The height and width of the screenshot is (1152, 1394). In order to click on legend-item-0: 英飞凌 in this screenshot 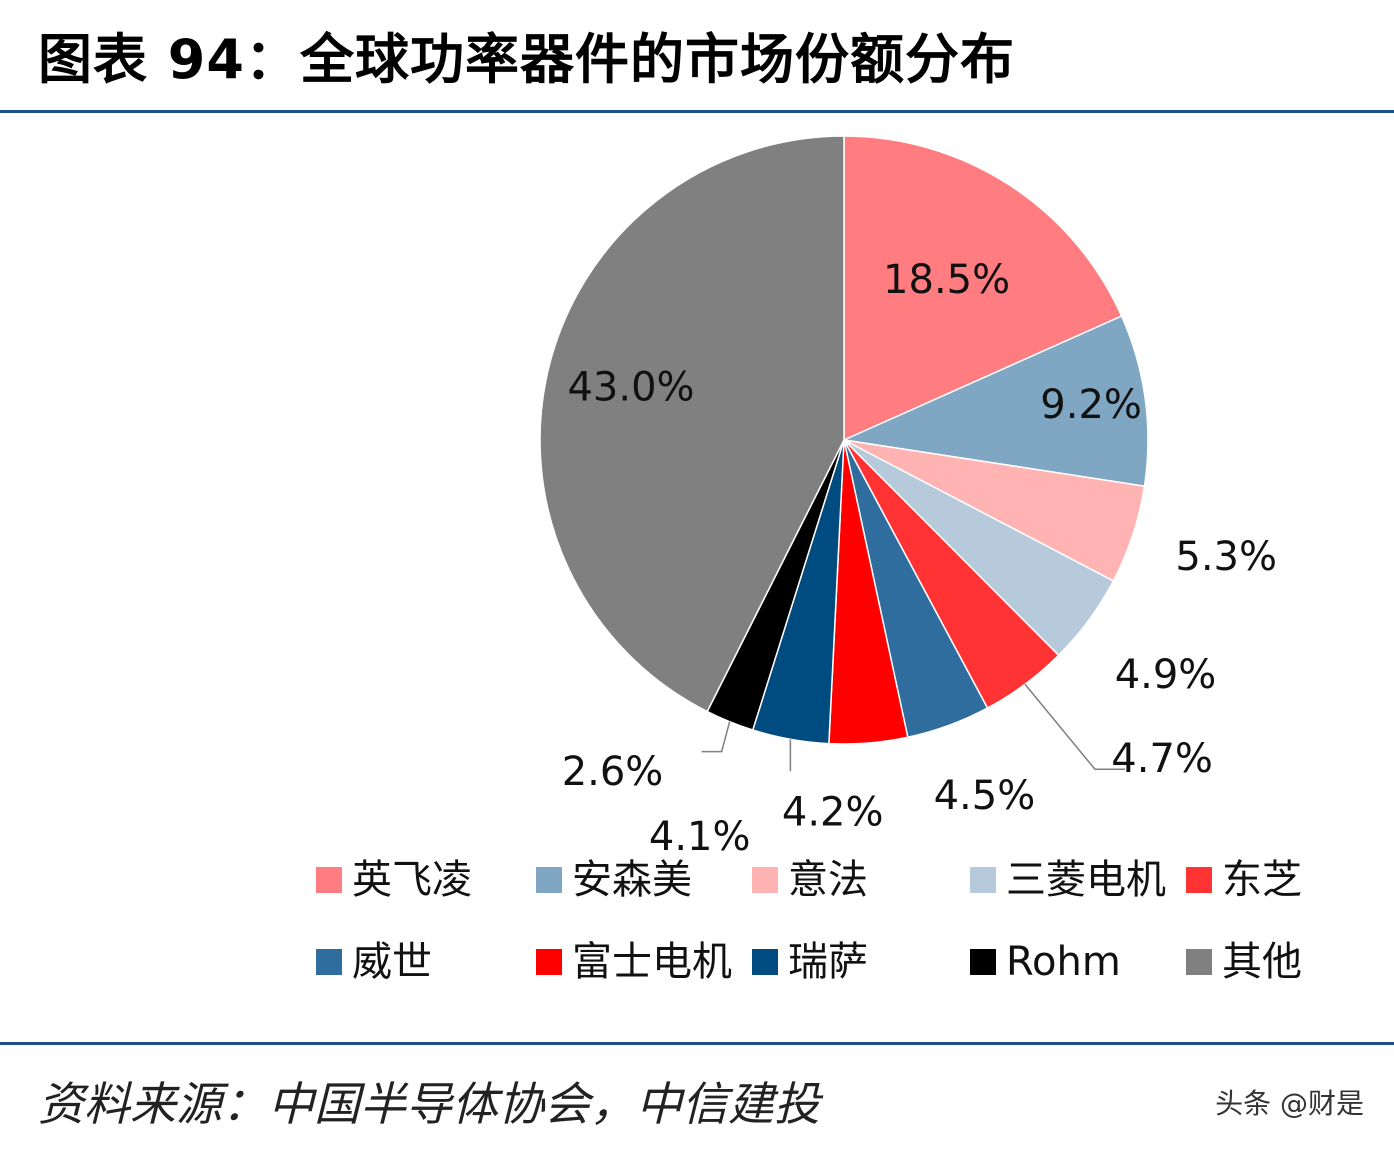, I will do `click(394, 880)`.